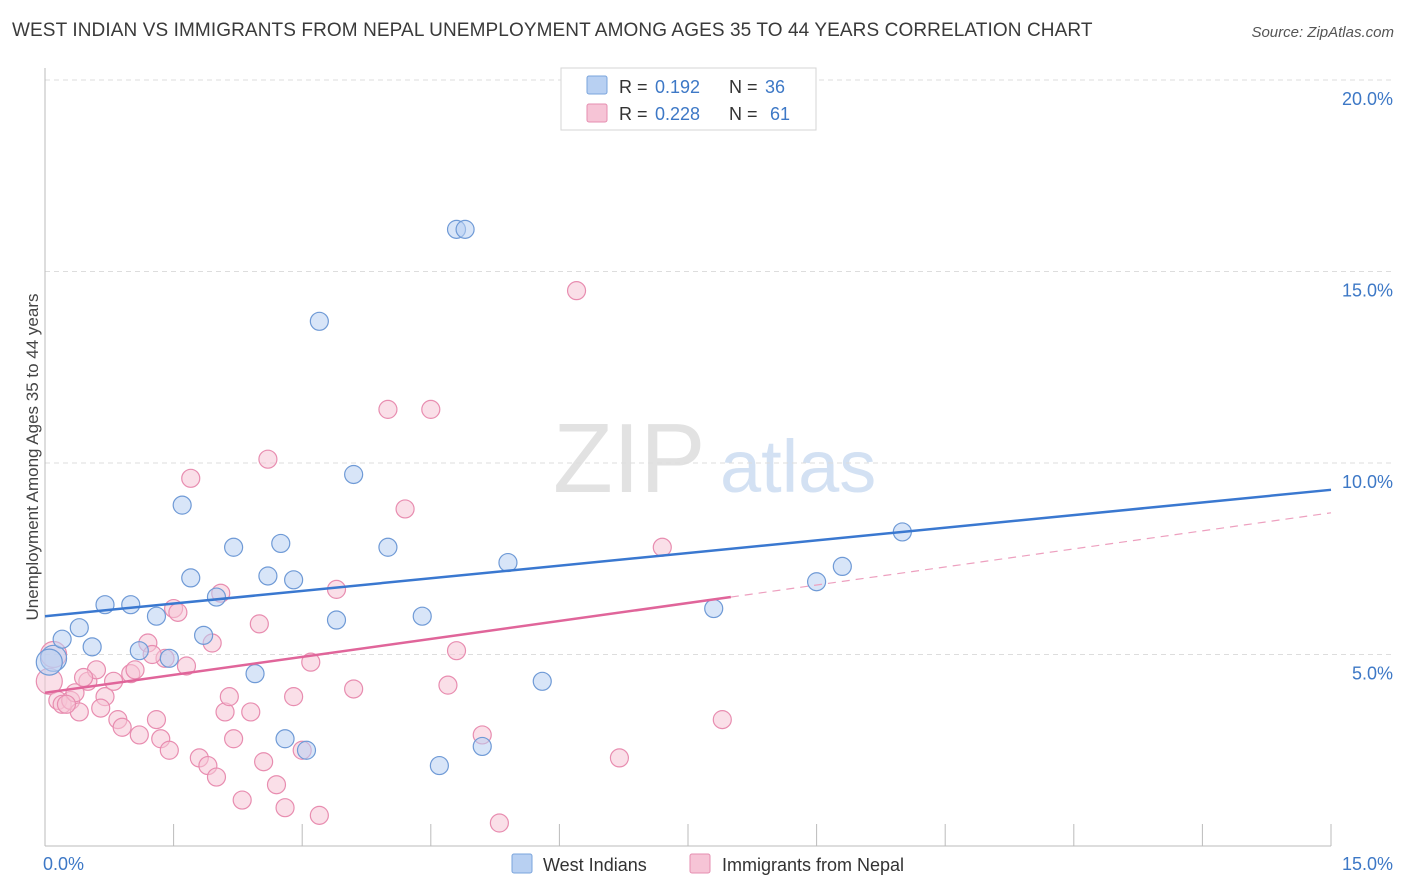 The image size is (1406, 892). I want to click on y-axis-label: Unemployment Among Ages 35 to 44 years, so click(32, 457).